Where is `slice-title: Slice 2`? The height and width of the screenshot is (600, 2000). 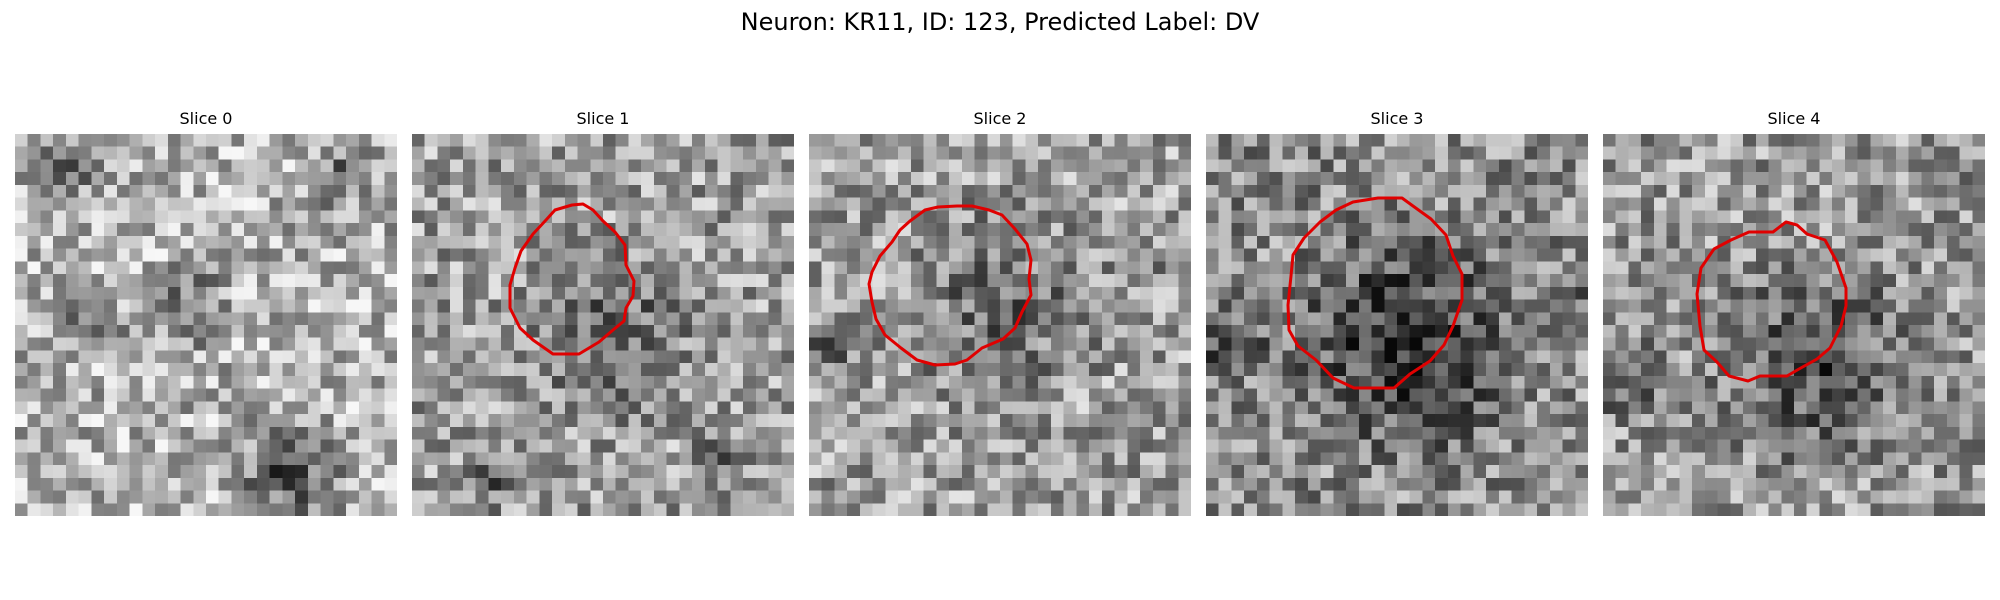 slice-title: Slice 2 is located at coordinates (1000, 118).